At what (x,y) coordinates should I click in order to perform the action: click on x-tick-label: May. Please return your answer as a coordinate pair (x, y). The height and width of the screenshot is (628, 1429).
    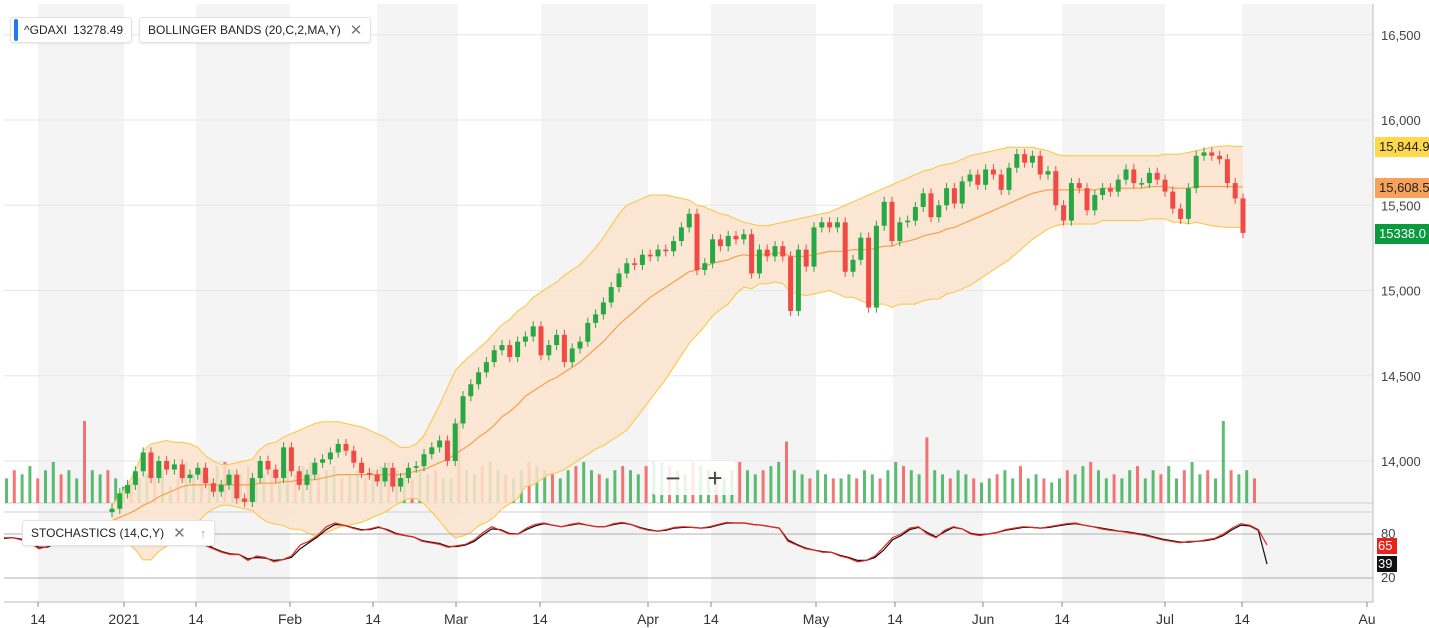
    Looking at the image, I should click on (816, 619).